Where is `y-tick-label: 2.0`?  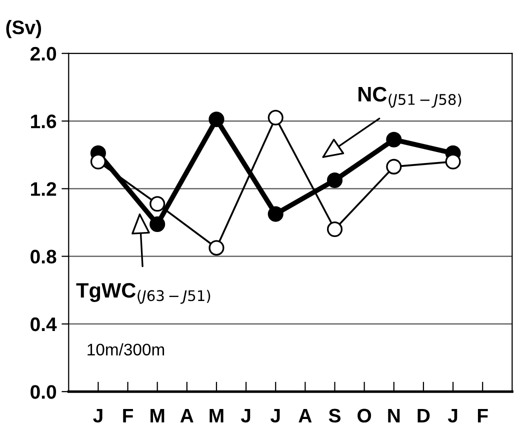
y-tick-label: 2.0 is located at coordinates (43, 53).